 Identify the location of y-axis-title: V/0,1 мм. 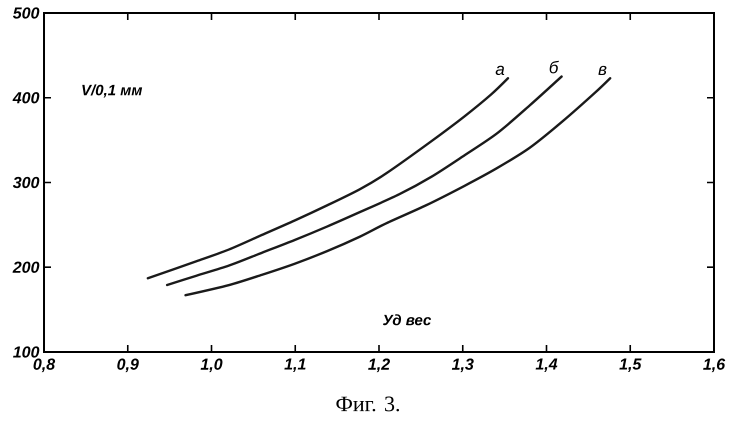
(112, 91).